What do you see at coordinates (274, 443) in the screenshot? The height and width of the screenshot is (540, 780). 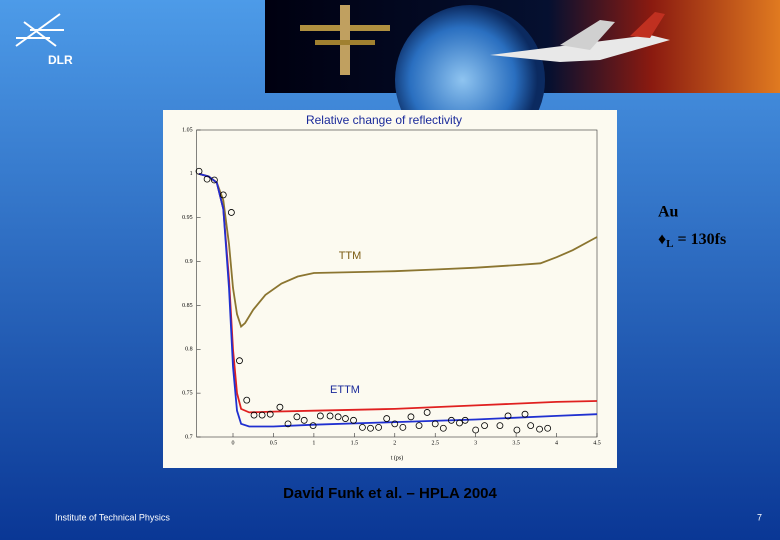 I see `x-tick-label: 0.5` at bounding box center [274, 443].